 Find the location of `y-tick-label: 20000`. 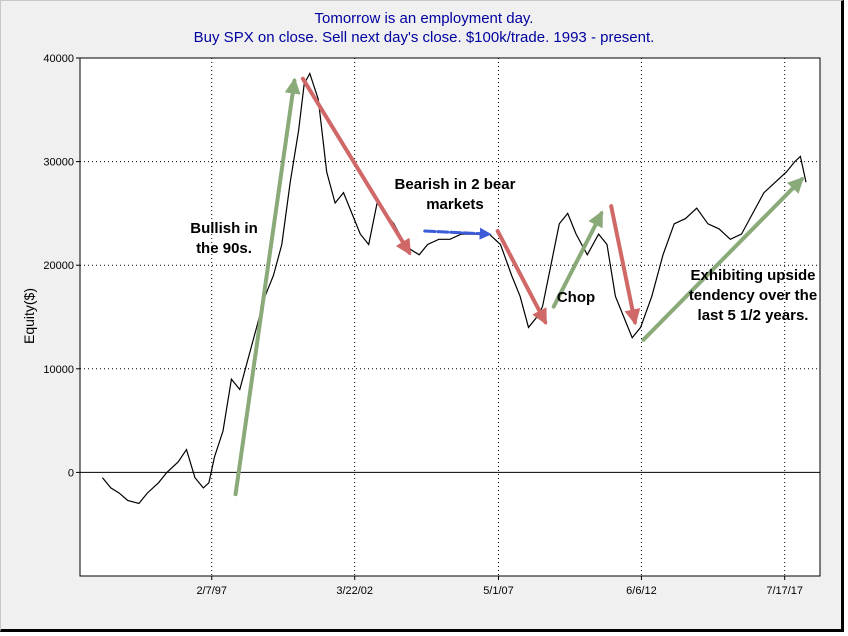

y-tick-label: 20000 is located at coordinates (58, 266).